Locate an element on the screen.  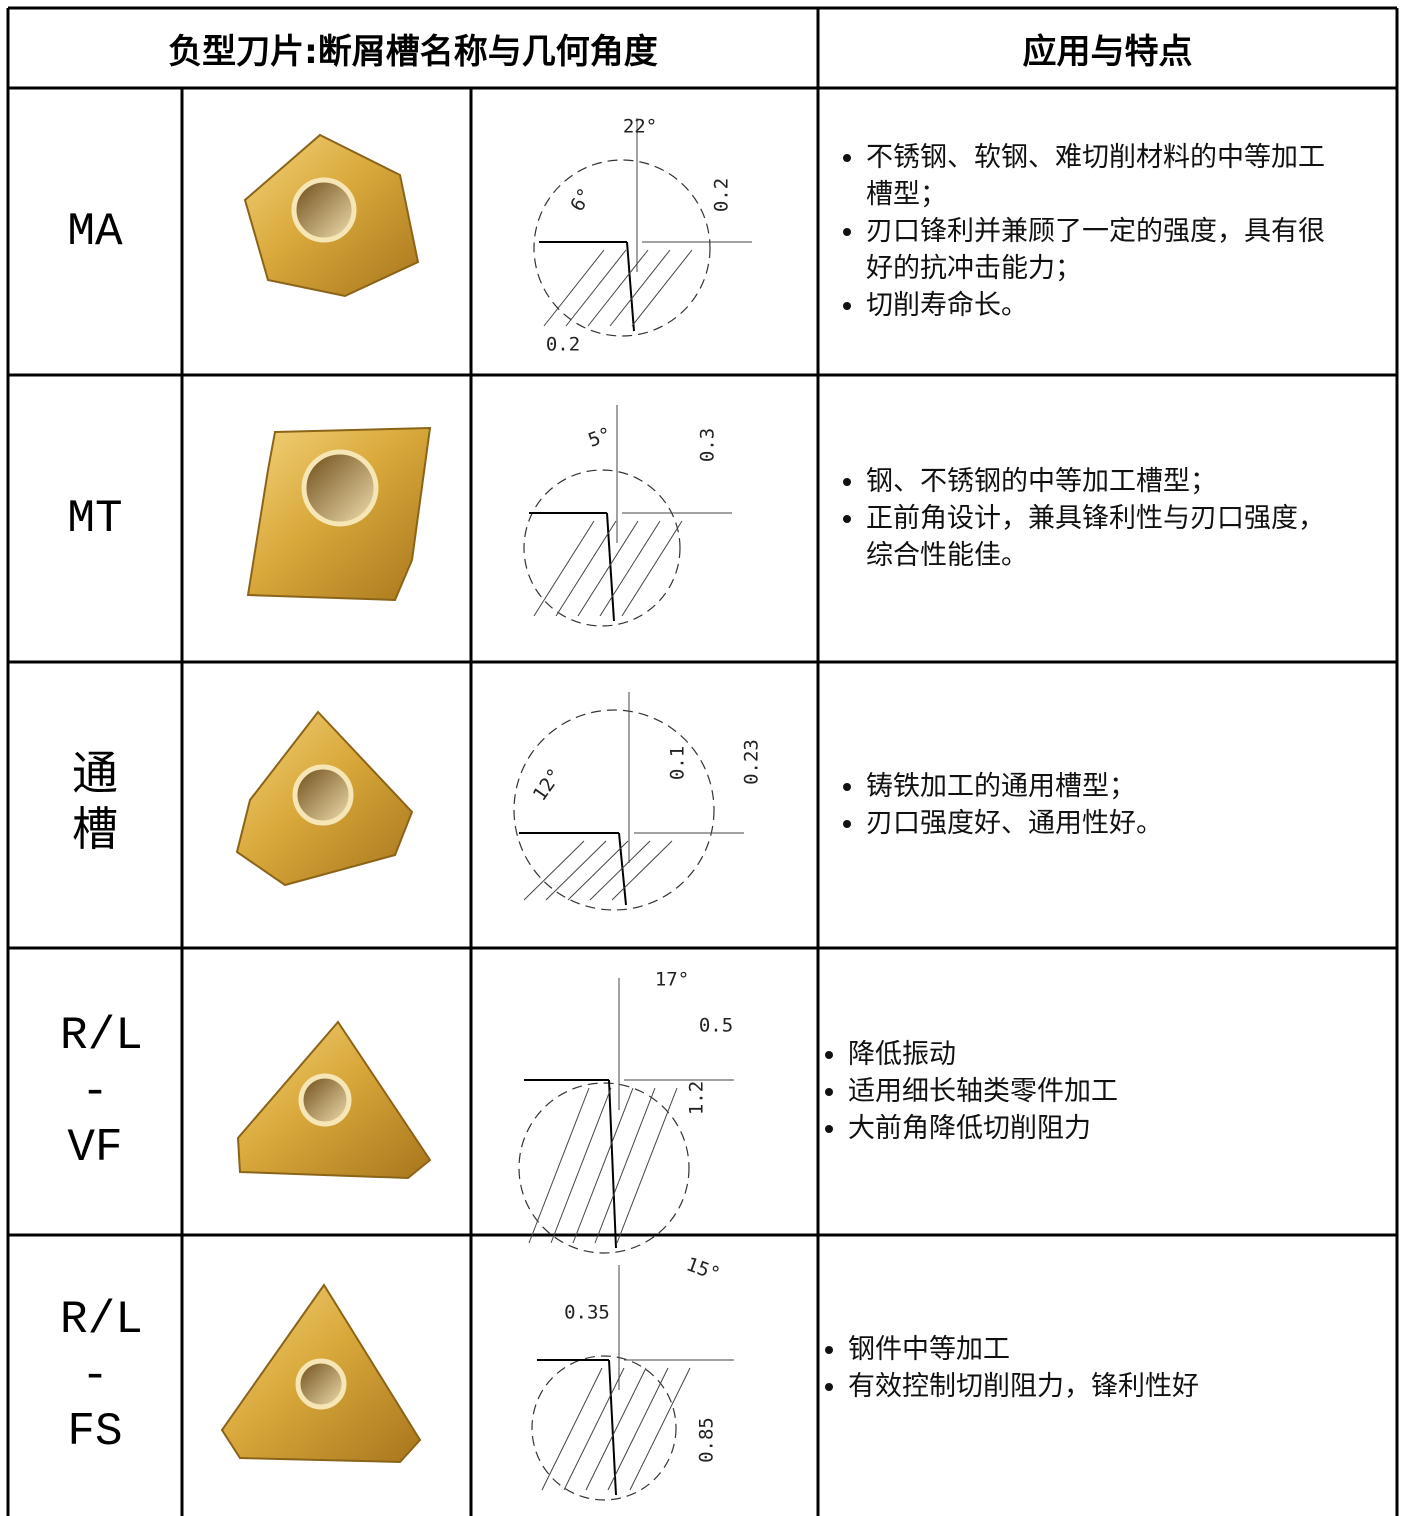
feature-item: 降低振动 is located at coordinates (983, 1054).